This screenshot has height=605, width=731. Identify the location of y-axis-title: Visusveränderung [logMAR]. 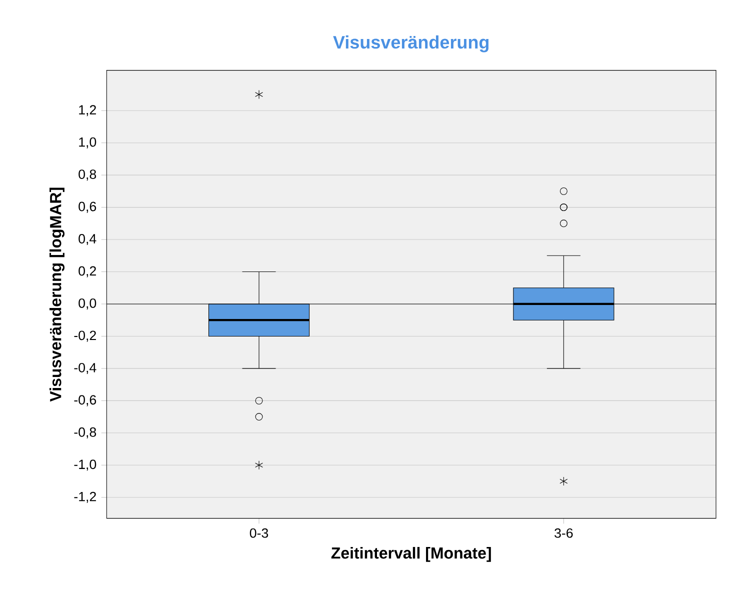
(57, 295).